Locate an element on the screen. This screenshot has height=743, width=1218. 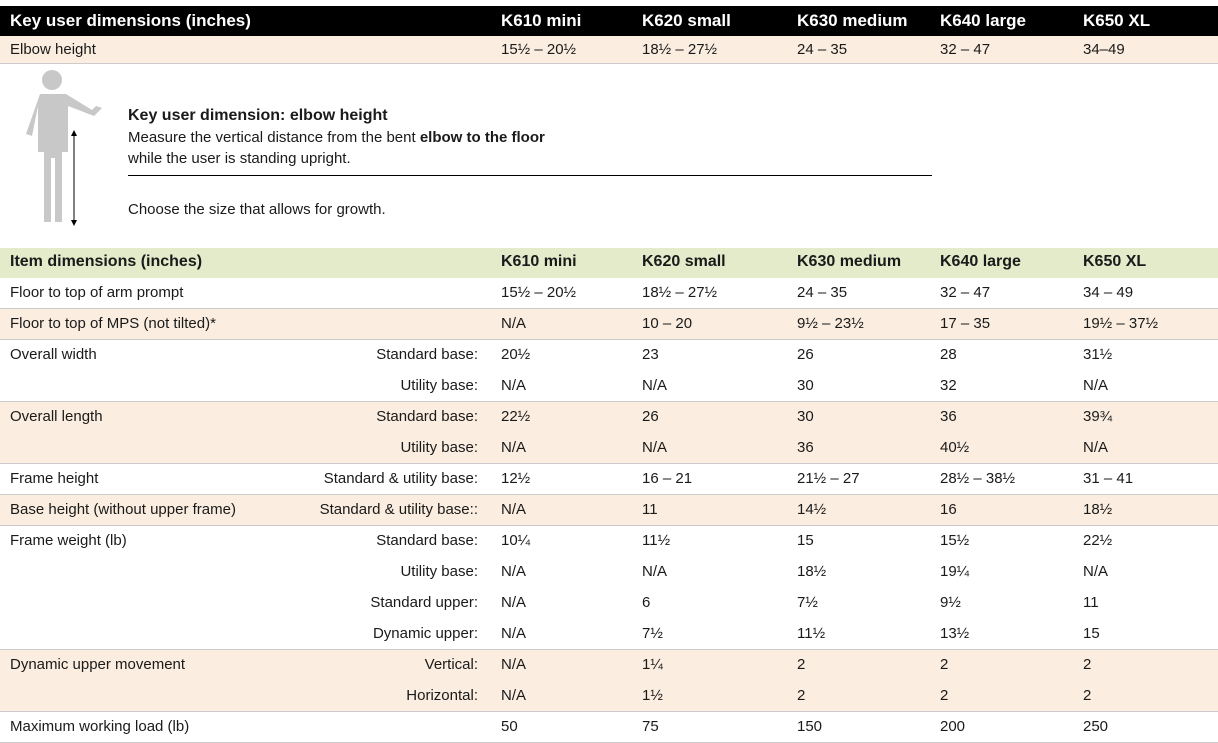
row-label: Base height (without upper frame) is located at coordinates (123, 509).